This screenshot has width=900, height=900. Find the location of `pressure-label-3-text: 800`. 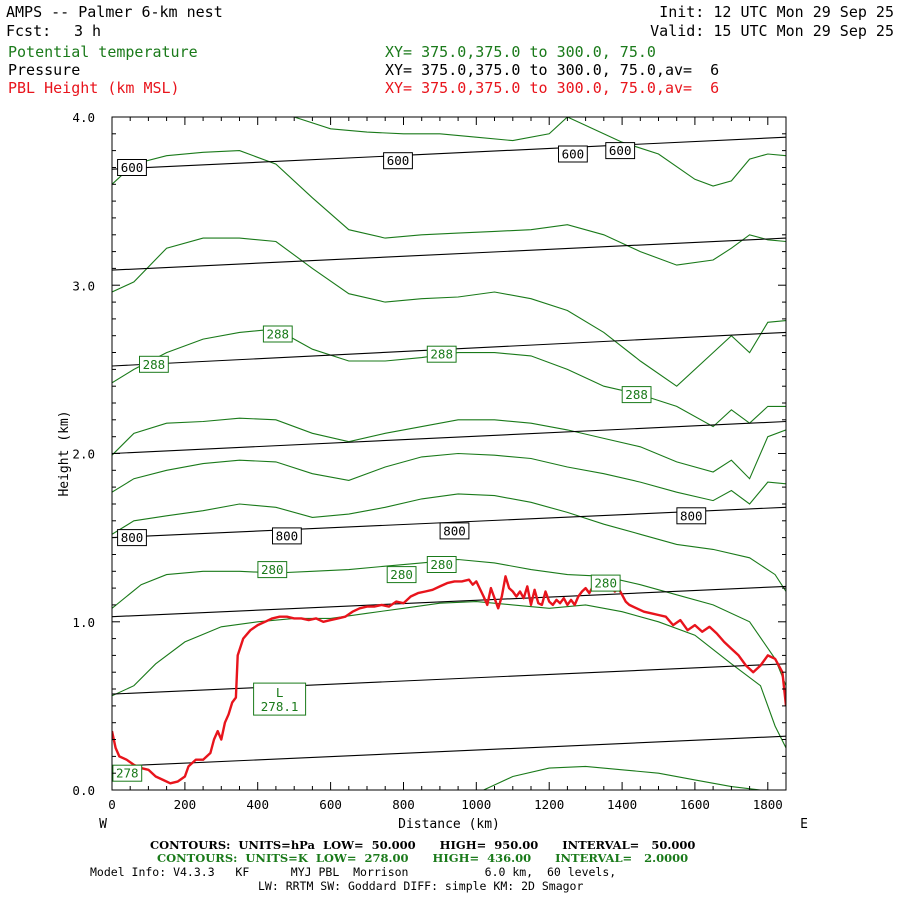

pressure-label-3-text: 800 is located at coordinates (691, 515).